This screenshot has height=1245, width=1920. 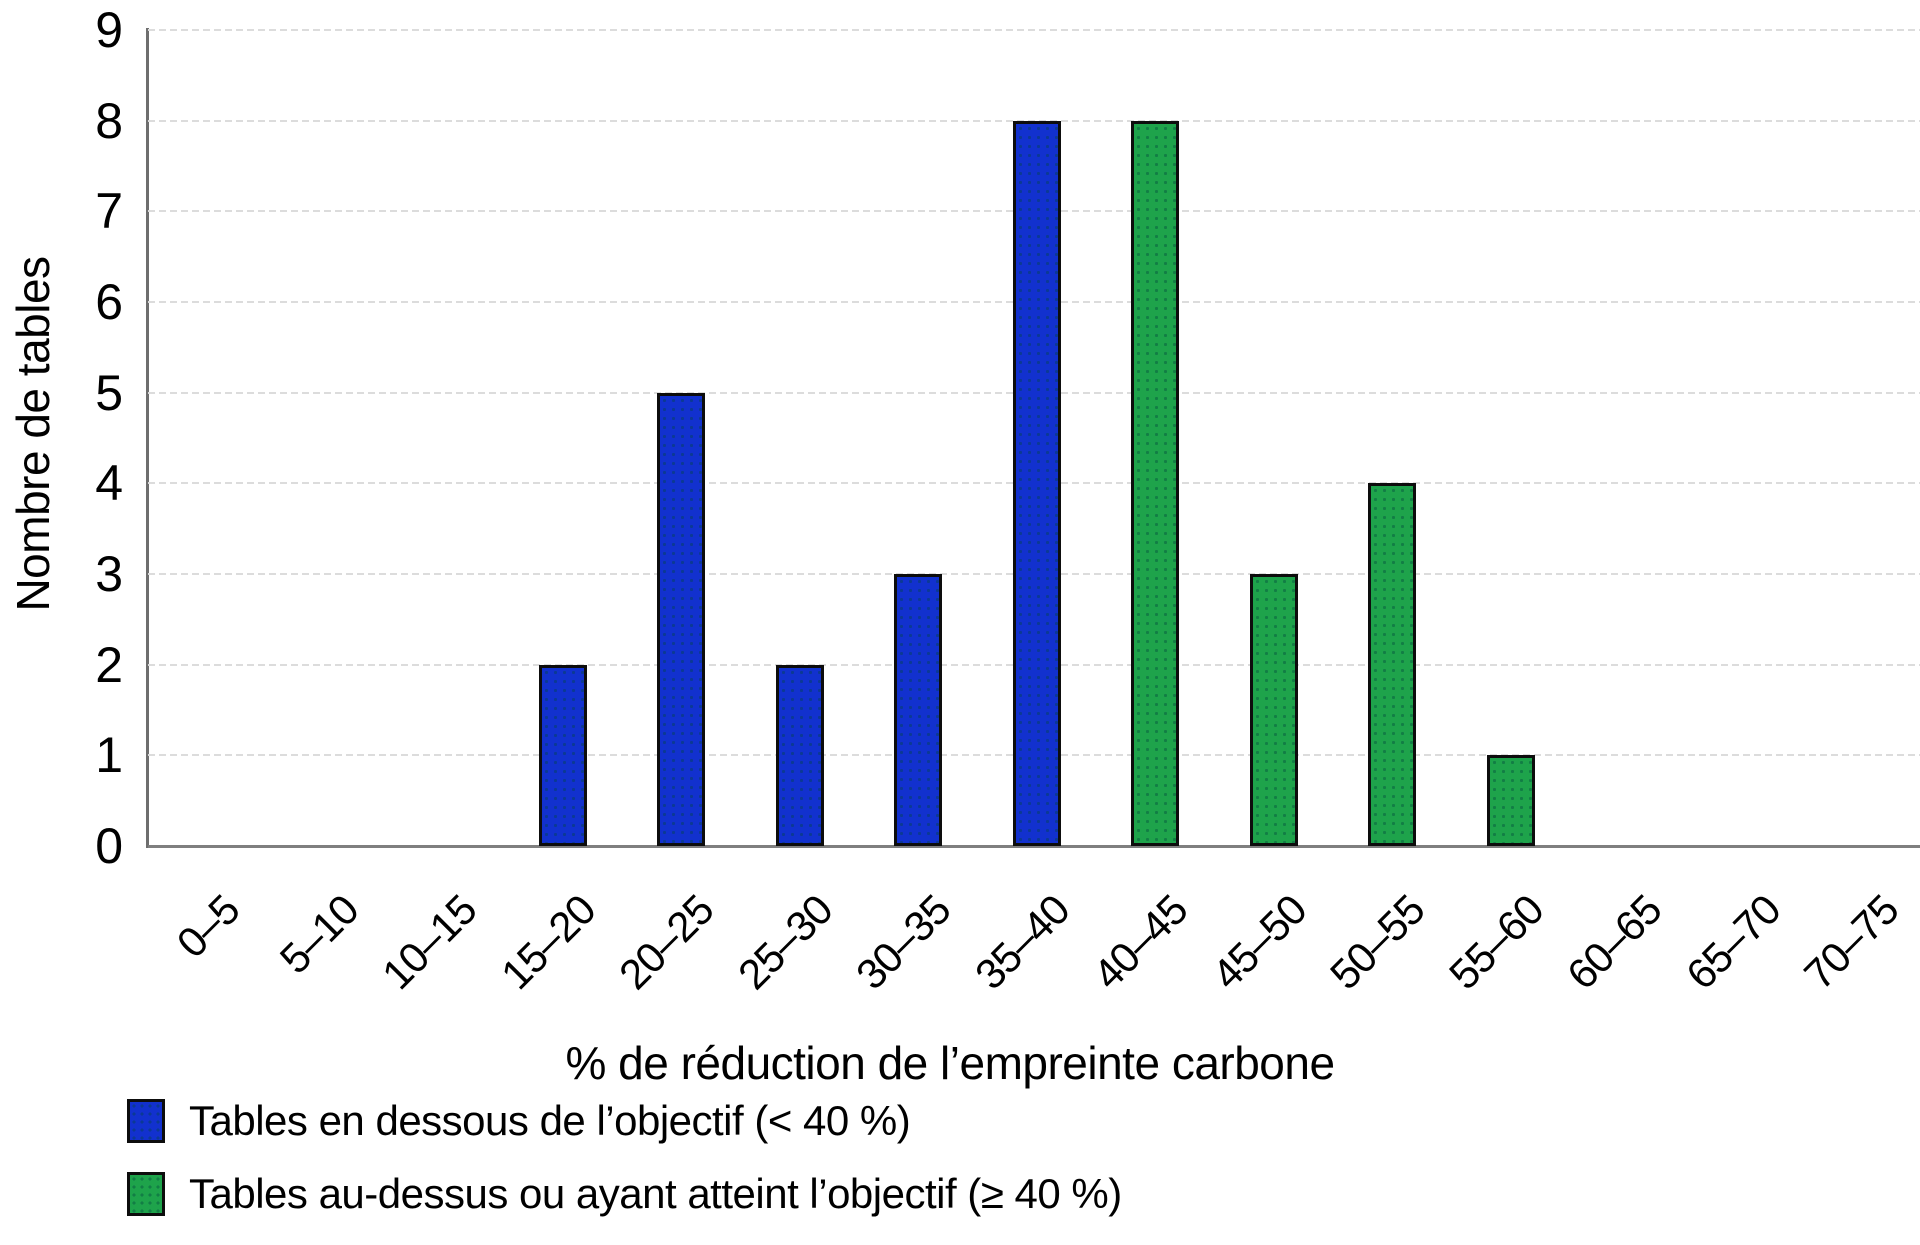 I want to click on y-axis-title: Nombre de tables, so click(x=33, y=434).